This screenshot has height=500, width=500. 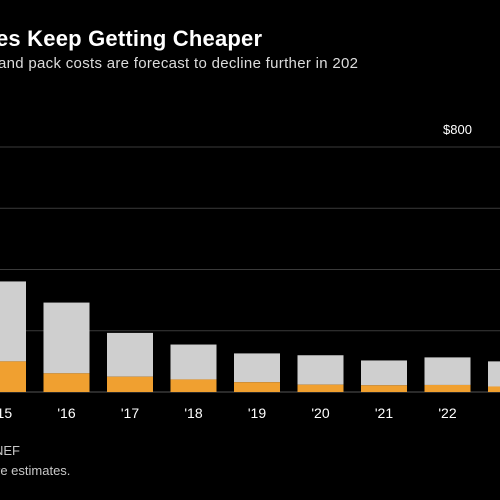 I want to click on x-tick-label: '15, so click(x=6, y=413).